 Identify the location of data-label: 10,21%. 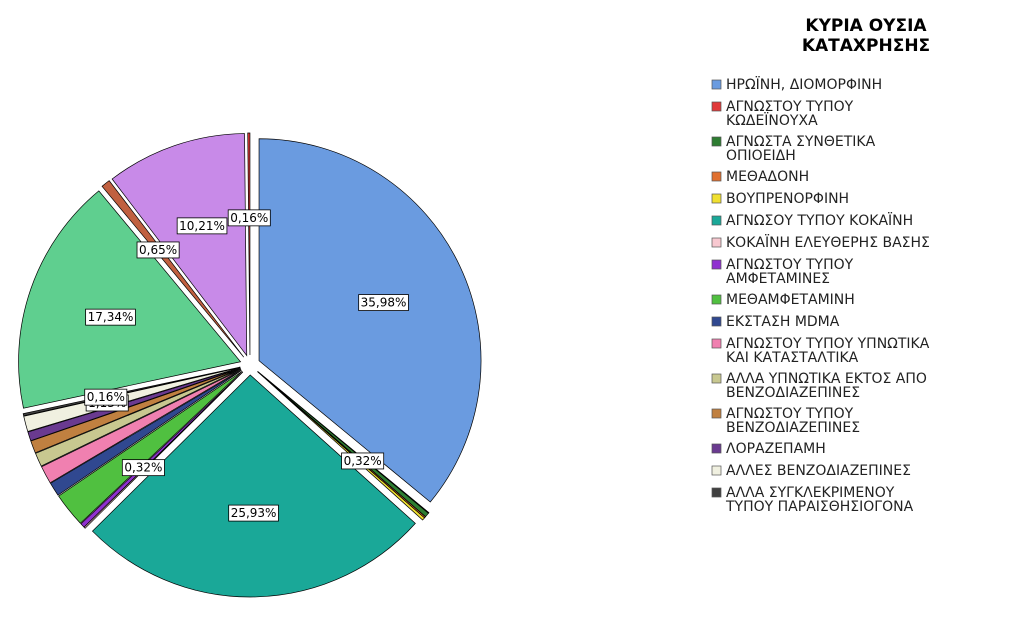
(202, 226).